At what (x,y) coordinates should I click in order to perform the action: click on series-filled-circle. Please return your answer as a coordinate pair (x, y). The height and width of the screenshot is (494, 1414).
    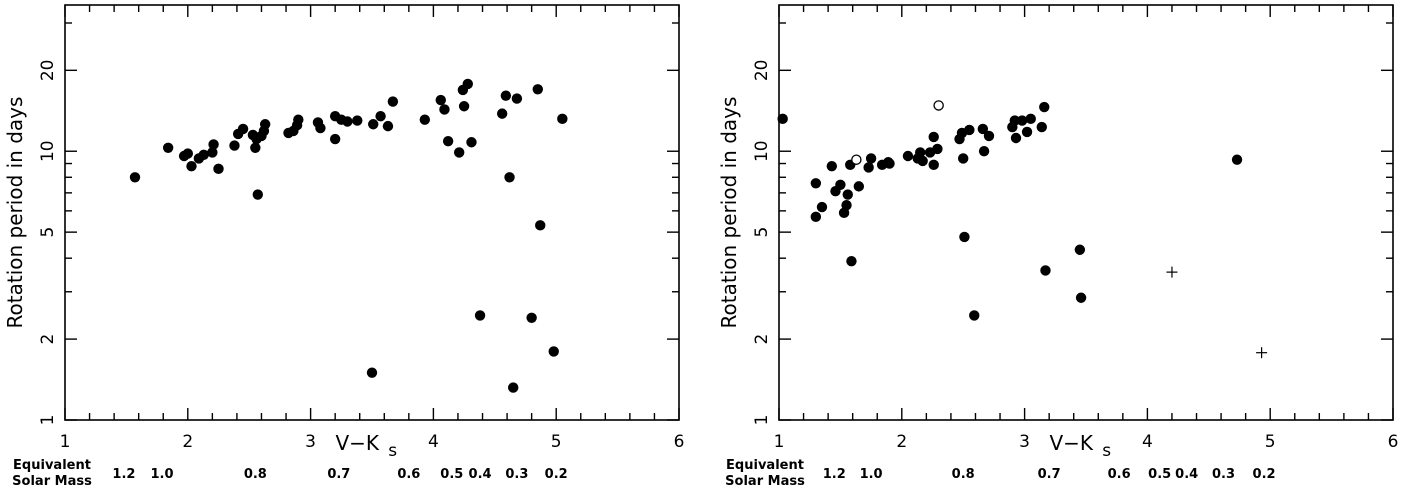
    Looking at the image, I should click on (1010, 211).